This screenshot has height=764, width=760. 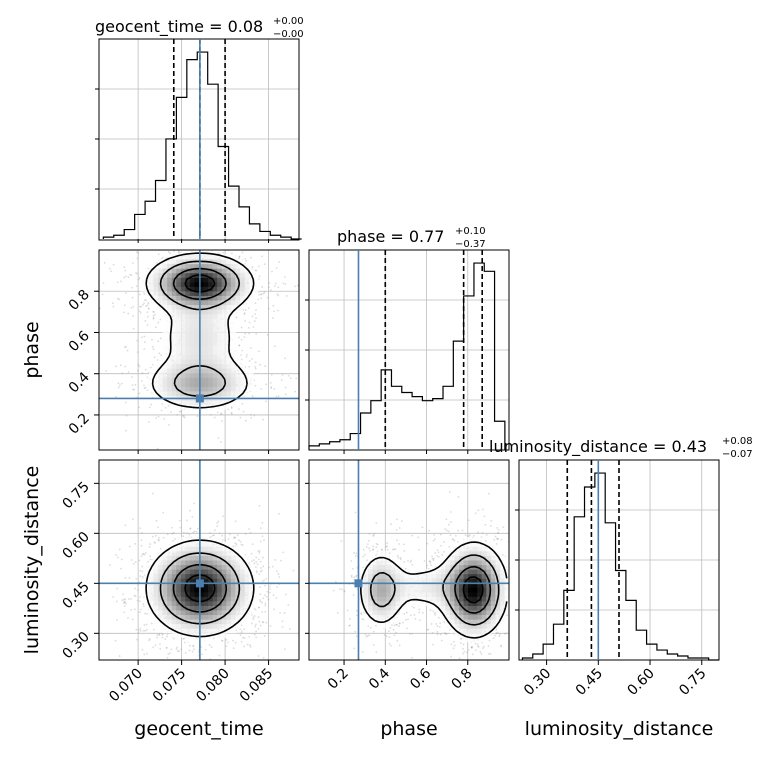 What do you see at coordinates (288, 21) in the screenshot?
I see `geocent-time-title-sup: +0.00` at bounding box center [288, 21].